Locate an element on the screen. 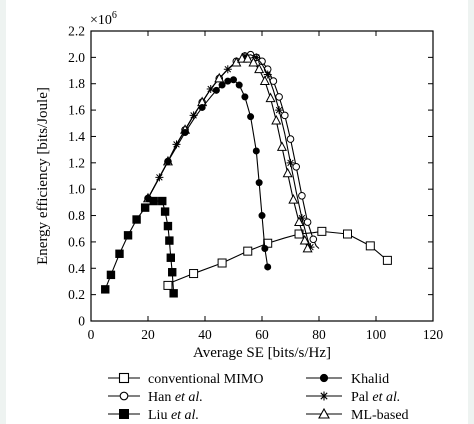 This screenshot has width=474, height=424. legend-marker-circle-filled is located at coordinates (324, 378).